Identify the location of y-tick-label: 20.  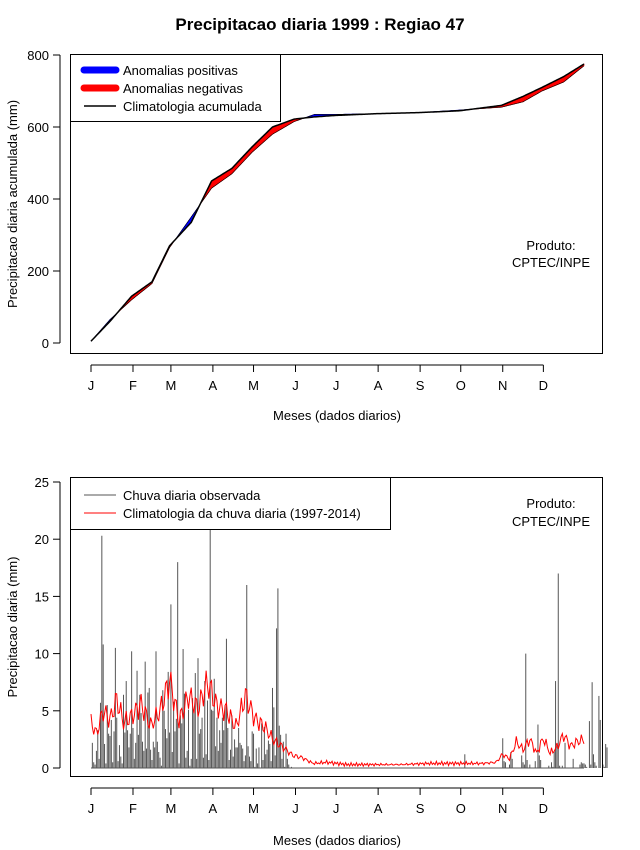
(42, 539).